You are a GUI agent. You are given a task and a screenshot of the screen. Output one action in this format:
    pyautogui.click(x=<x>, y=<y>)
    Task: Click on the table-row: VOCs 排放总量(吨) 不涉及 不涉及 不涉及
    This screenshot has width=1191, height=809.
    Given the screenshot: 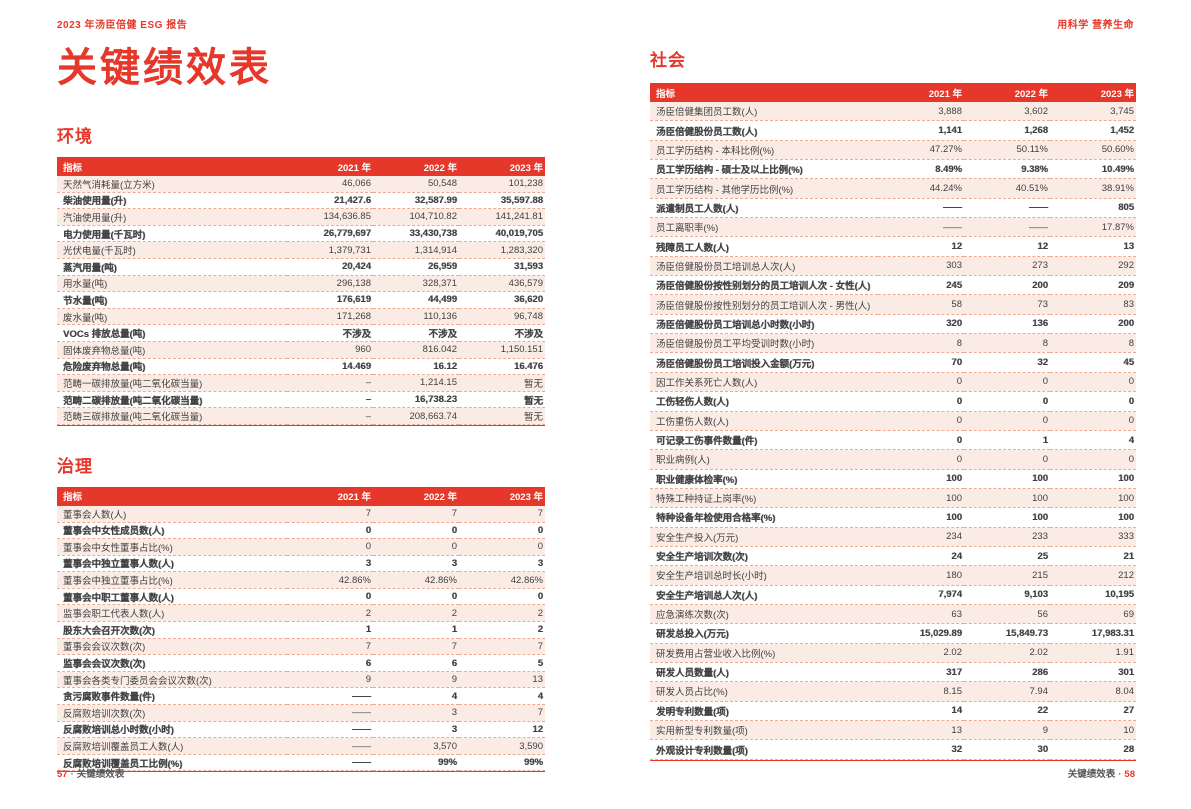 What is the action you would take?
    pyautogui.click(x=301, y=333)
    